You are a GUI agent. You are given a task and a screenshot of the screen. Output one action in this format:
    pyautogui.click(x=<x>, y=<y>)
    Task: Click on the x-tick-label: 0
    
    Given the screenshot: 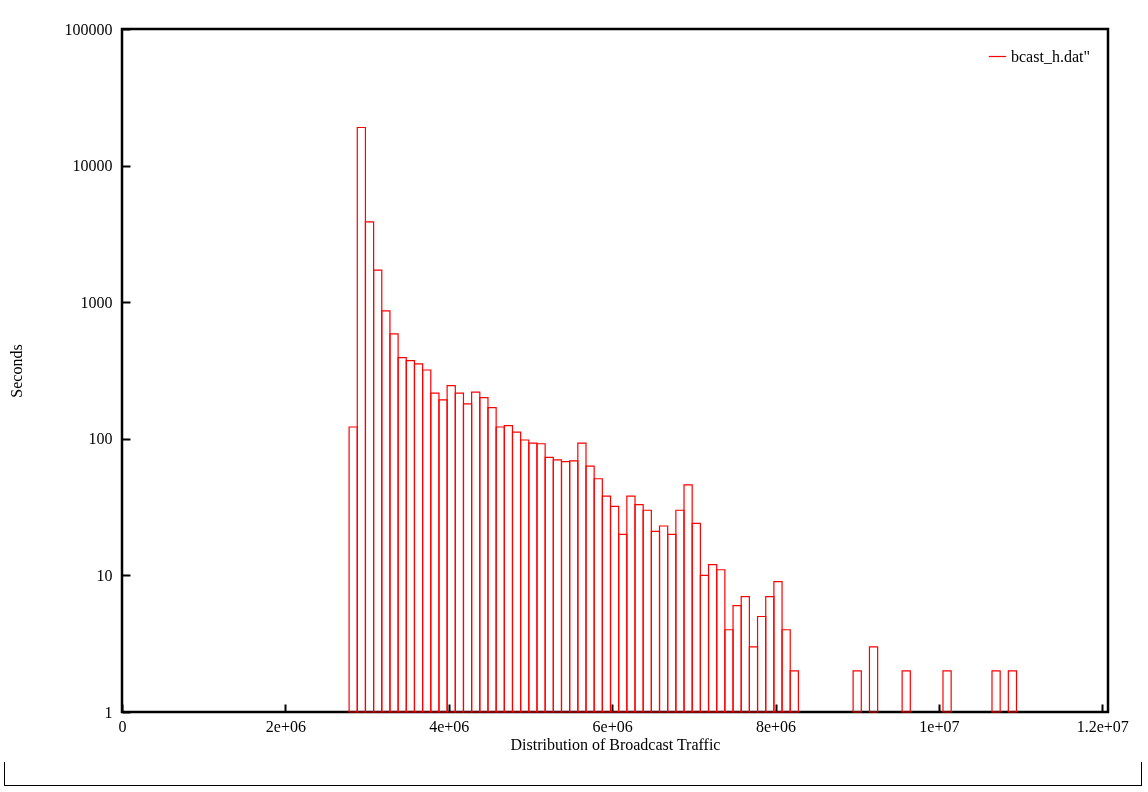 What is the action you would take?
    pyautogui.click(x=122, y=726)
    